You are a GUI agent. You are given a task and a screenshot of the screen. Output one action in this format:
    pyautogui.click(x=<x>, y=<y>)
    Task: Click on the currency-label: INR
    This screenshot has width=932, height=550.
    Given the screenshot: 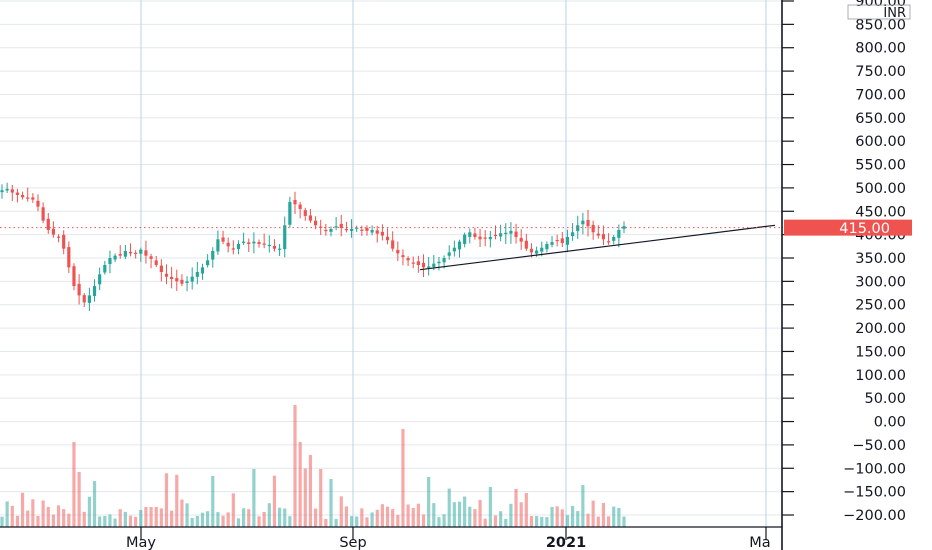 What is the action you would take?
    pyautogui.click(x=894, y=13)
    